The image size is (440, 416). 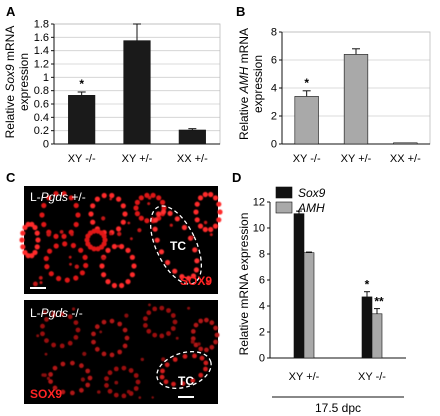 What do you see at coordinates (262, 333) in the screenshot?
I see `y-tick-label: 2` at bounding box center [262, 333].